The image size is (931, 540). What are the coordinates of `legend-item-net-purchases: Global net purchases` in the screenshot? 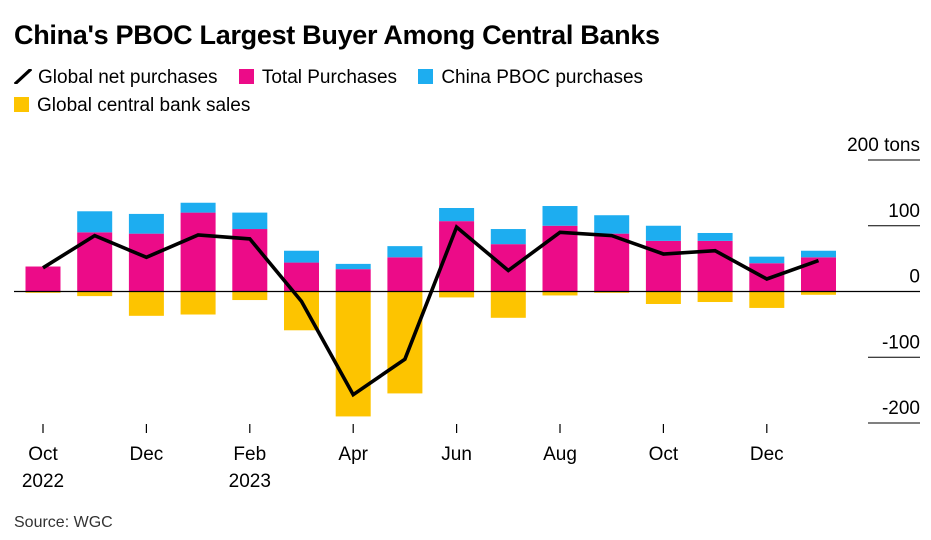 It's located at (116, 78).